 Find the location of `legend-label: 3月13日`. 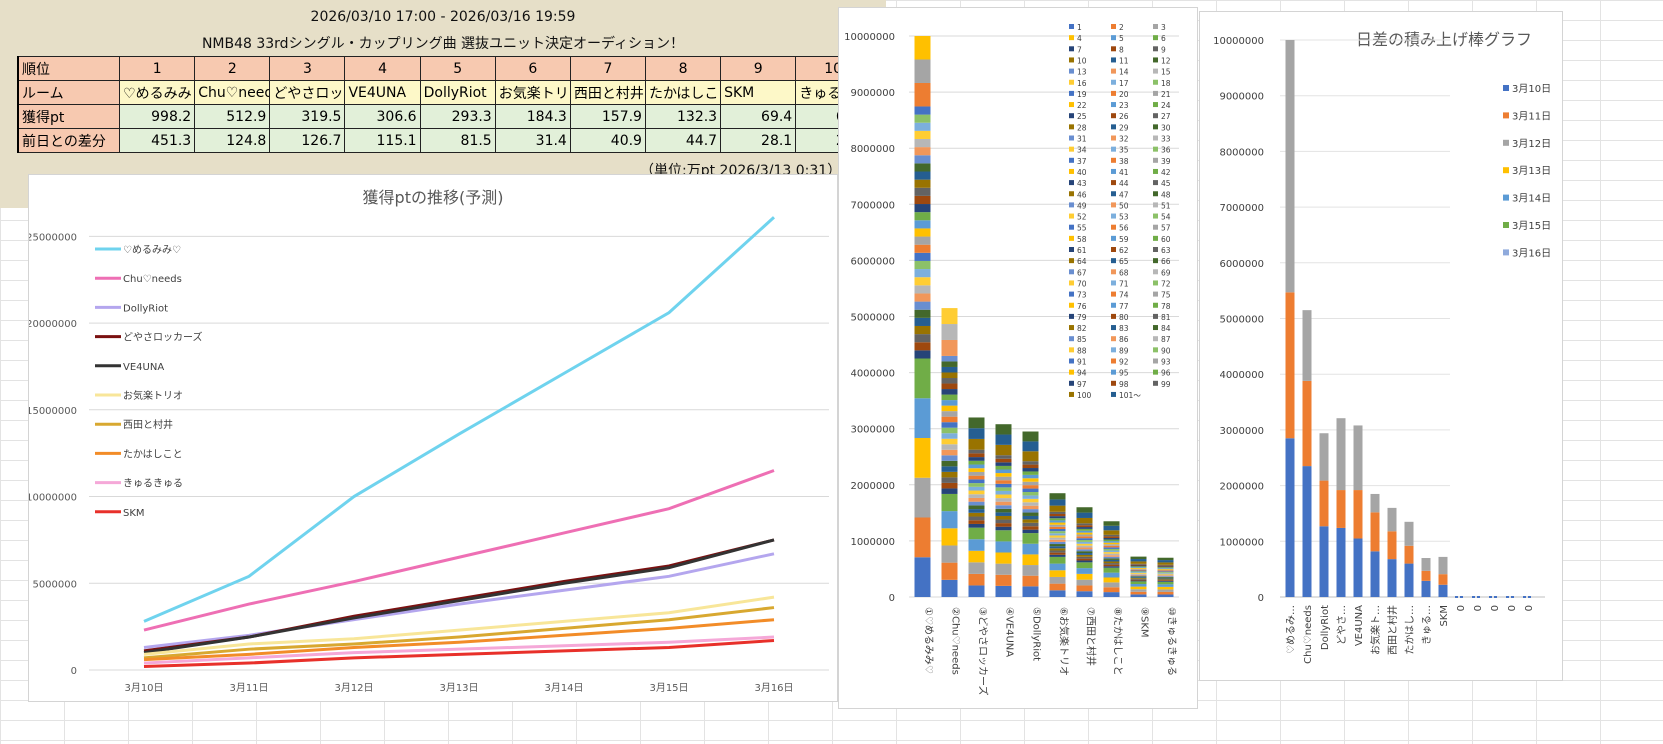

legend-label: 3月13日 is located at coordinates (1531, 171).